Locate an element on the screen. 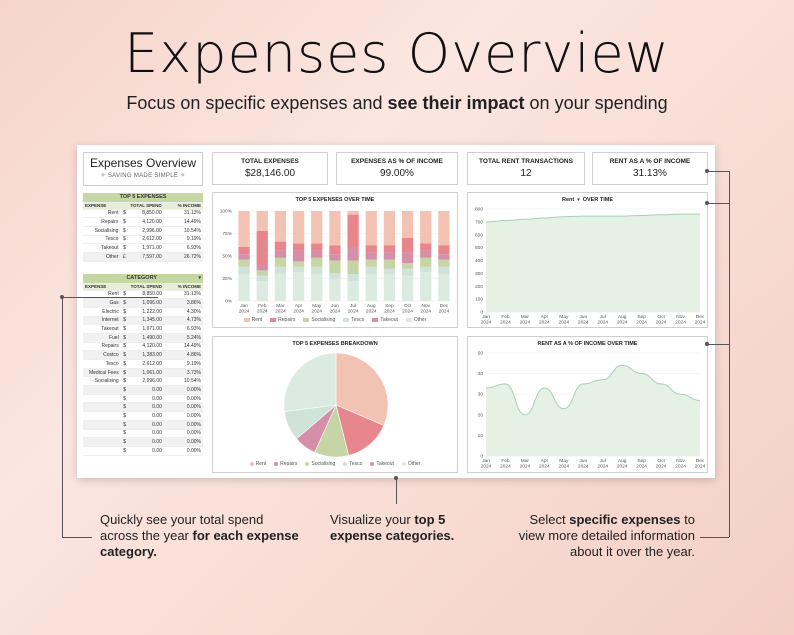 The image size is (794, 635). table-row: Fuel $1,490.00 5.24% is located at coordinates (143, 338).